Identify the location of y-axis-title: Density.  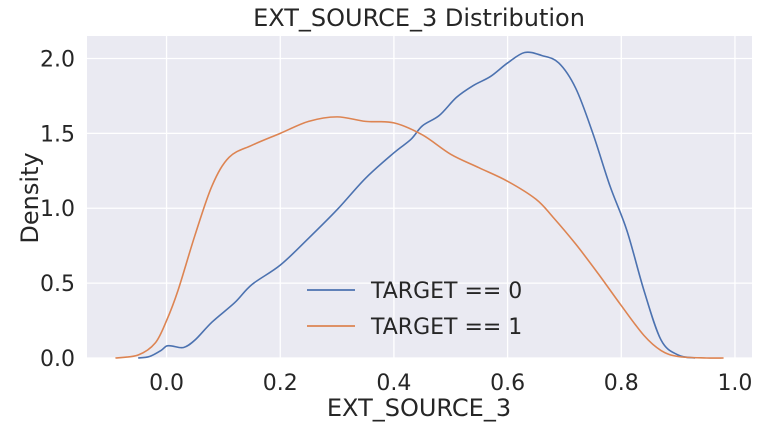
(30, 197).